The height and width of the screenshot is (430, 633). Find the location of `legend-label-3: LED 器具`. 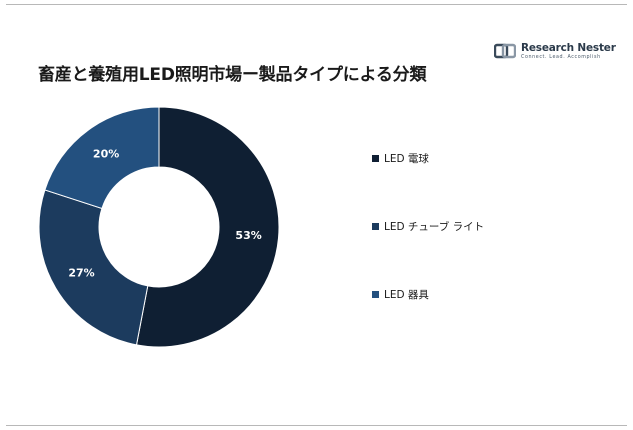

legend-label-3: LED 器具 is located at coordinates (406, 294).